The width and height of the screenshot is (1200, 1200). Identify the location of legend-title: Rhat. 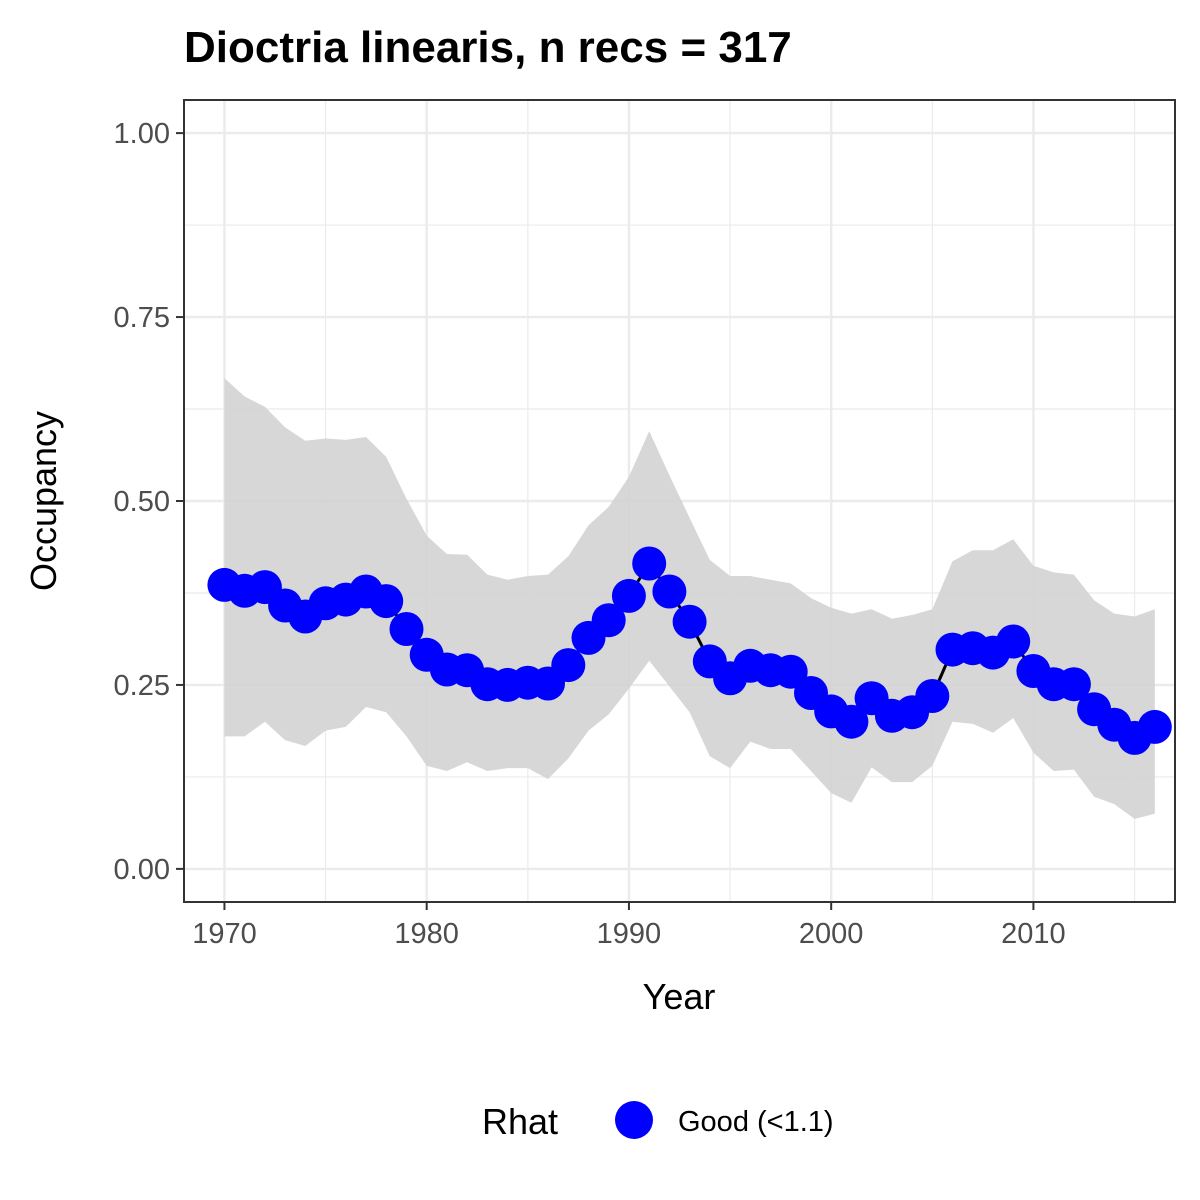
(520, 1121).